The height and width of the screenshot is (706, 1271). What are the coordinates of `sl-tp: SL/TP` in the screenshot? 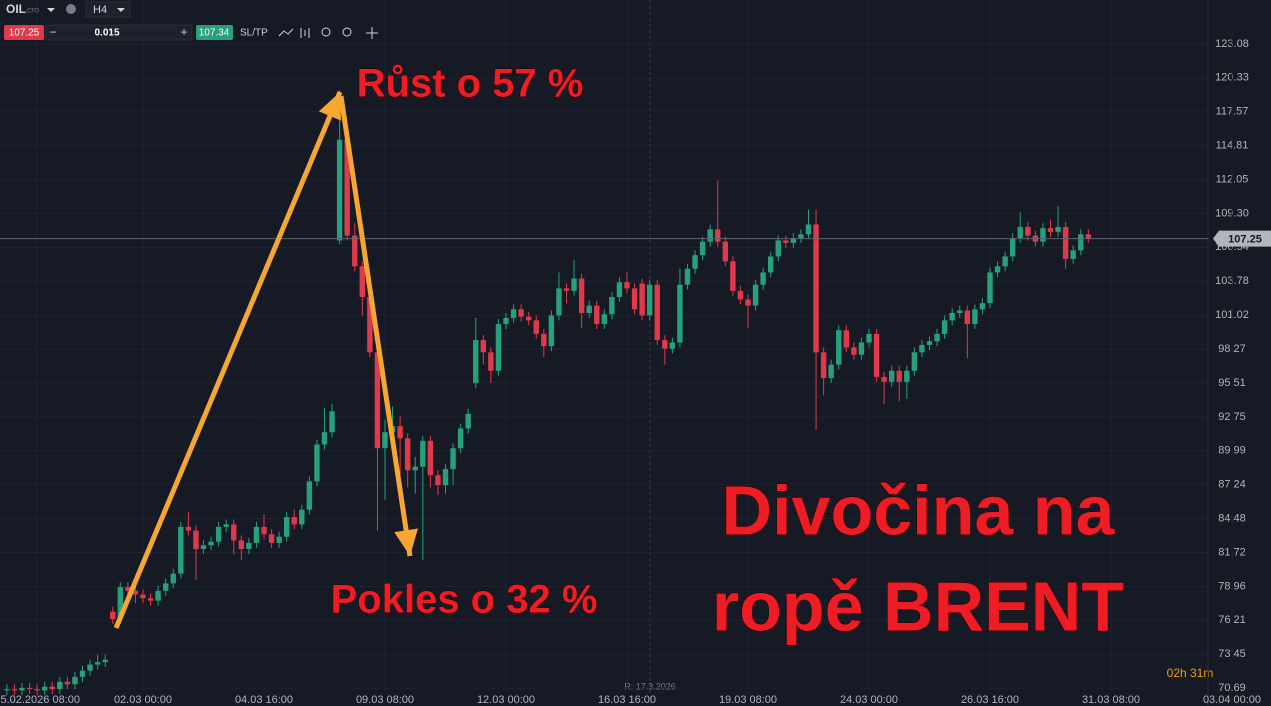 It's located at (254, 33).